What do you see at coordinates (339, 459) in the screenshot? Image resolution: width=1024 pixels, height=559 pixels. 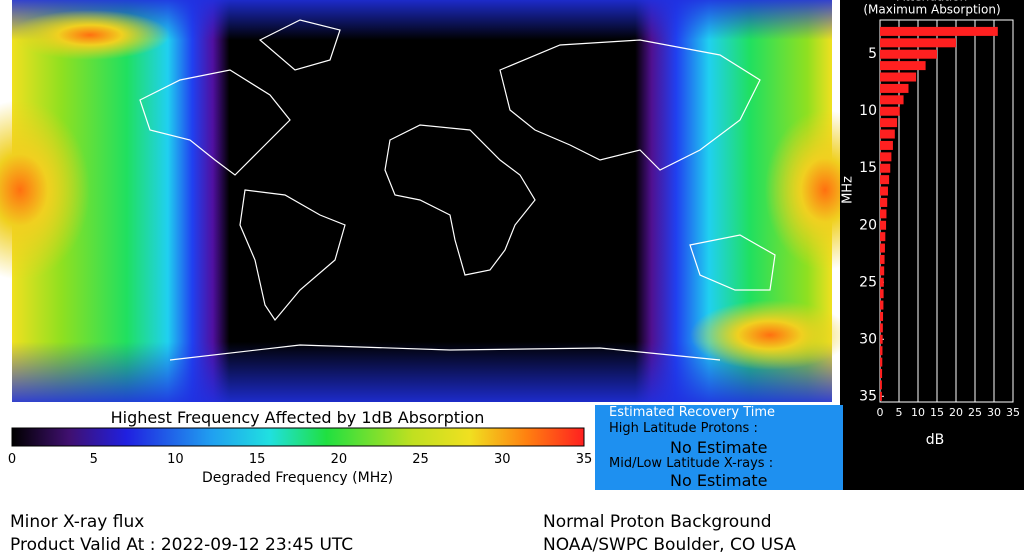 I see `colorbar-tick-label: 20` at bounding box center [339, 459].